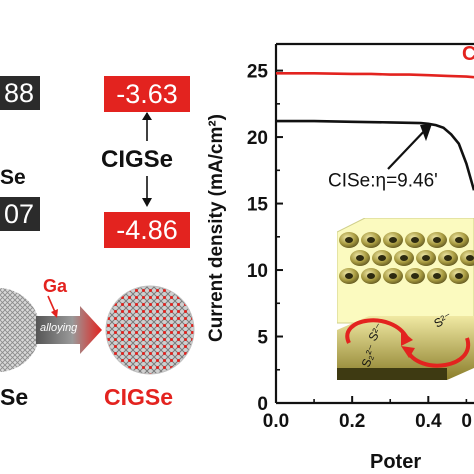 Image resolution: width=474 pixels, height=474 pixels. Describe the element at coordinates (438, 352) in the screenshot. I see `red-arc-right` at that location.